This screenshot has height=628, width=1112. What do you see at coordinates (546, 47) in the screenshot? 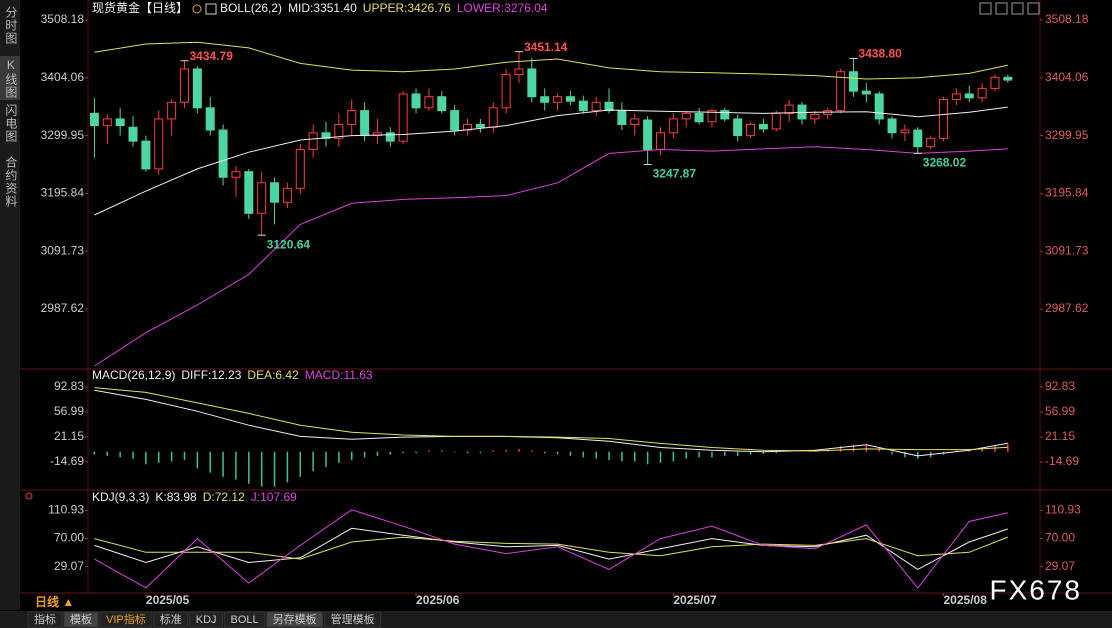
I see `annotation: 3451.14` at bounding box center [546, 47].